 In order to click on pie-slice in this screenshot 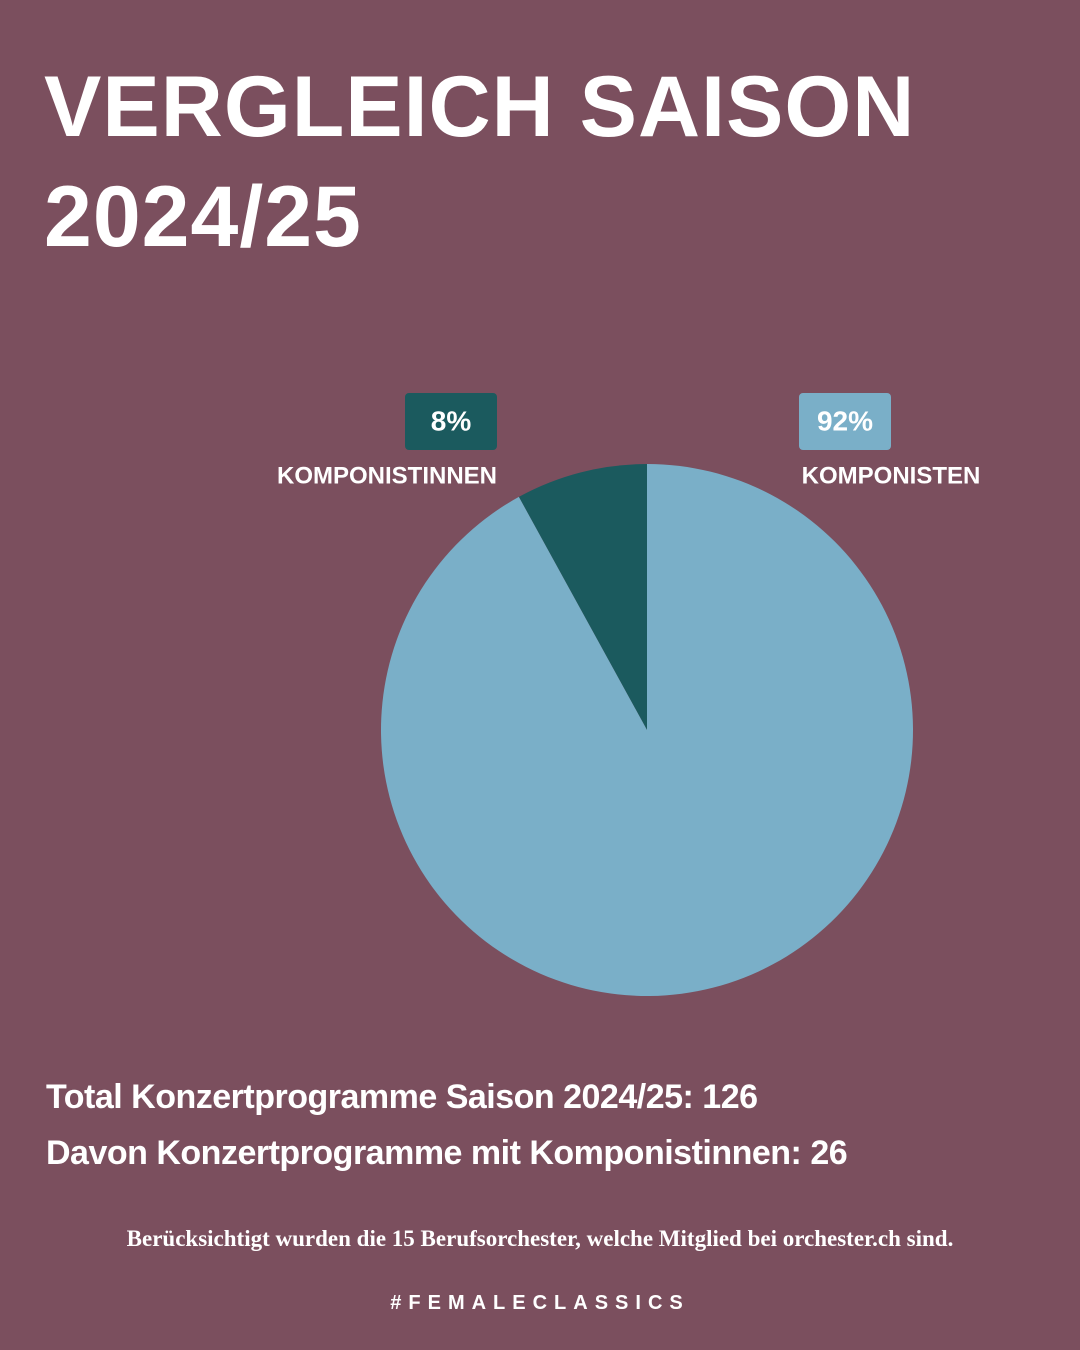, I will do `click(582, 597)`.